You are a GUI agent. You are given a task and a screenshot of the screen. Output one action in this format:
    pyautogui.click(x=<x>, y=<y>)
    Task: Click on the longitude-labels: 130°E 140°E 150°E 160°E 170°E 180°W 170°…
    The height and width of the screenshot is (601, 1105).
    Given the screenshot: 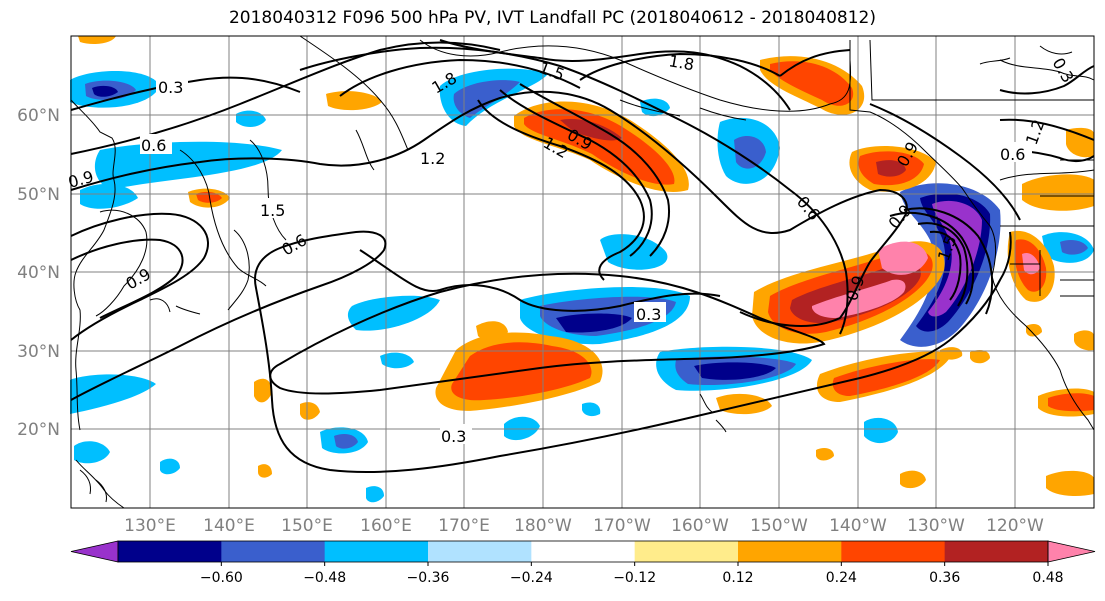 What is the action you would take?
    pyautogui.click(x=584, y=526)
    